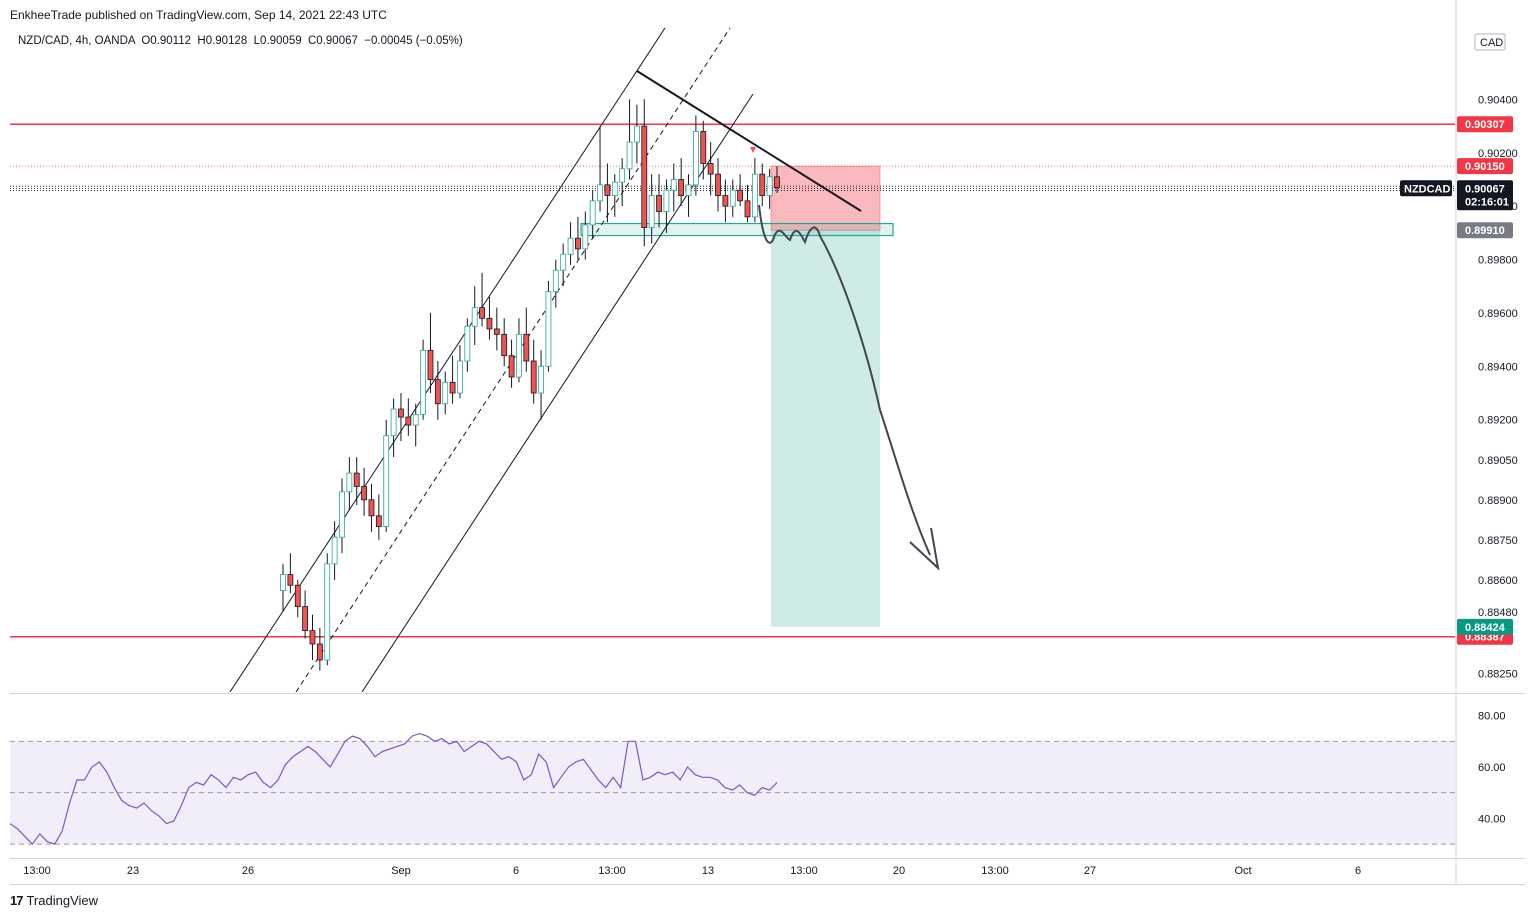  Describe the element at coordinates (1498, 541) in the screenshot. I see `price-tick-label: 0.88750` at that location.